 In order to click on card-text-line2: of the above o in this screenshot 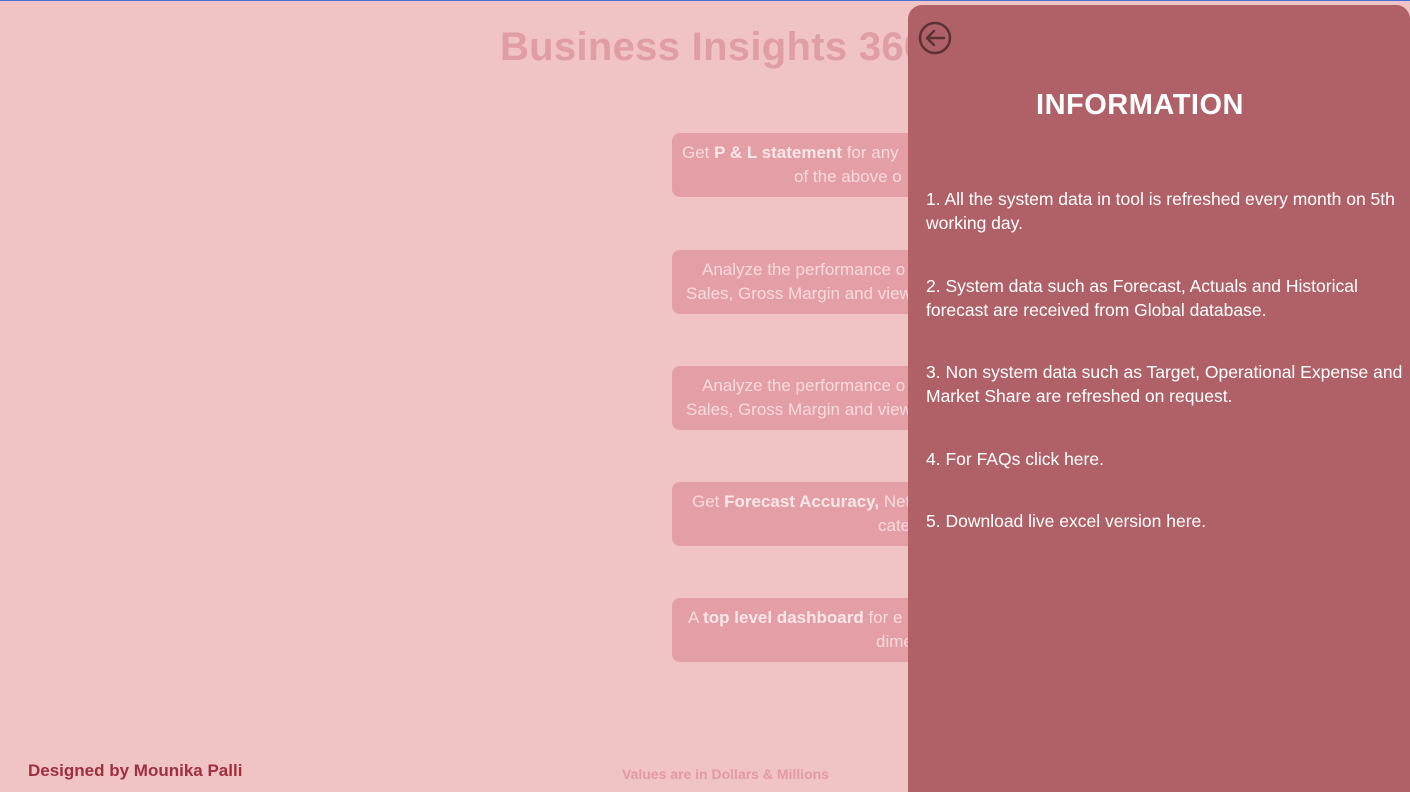, I will do `click(848, 176)`.